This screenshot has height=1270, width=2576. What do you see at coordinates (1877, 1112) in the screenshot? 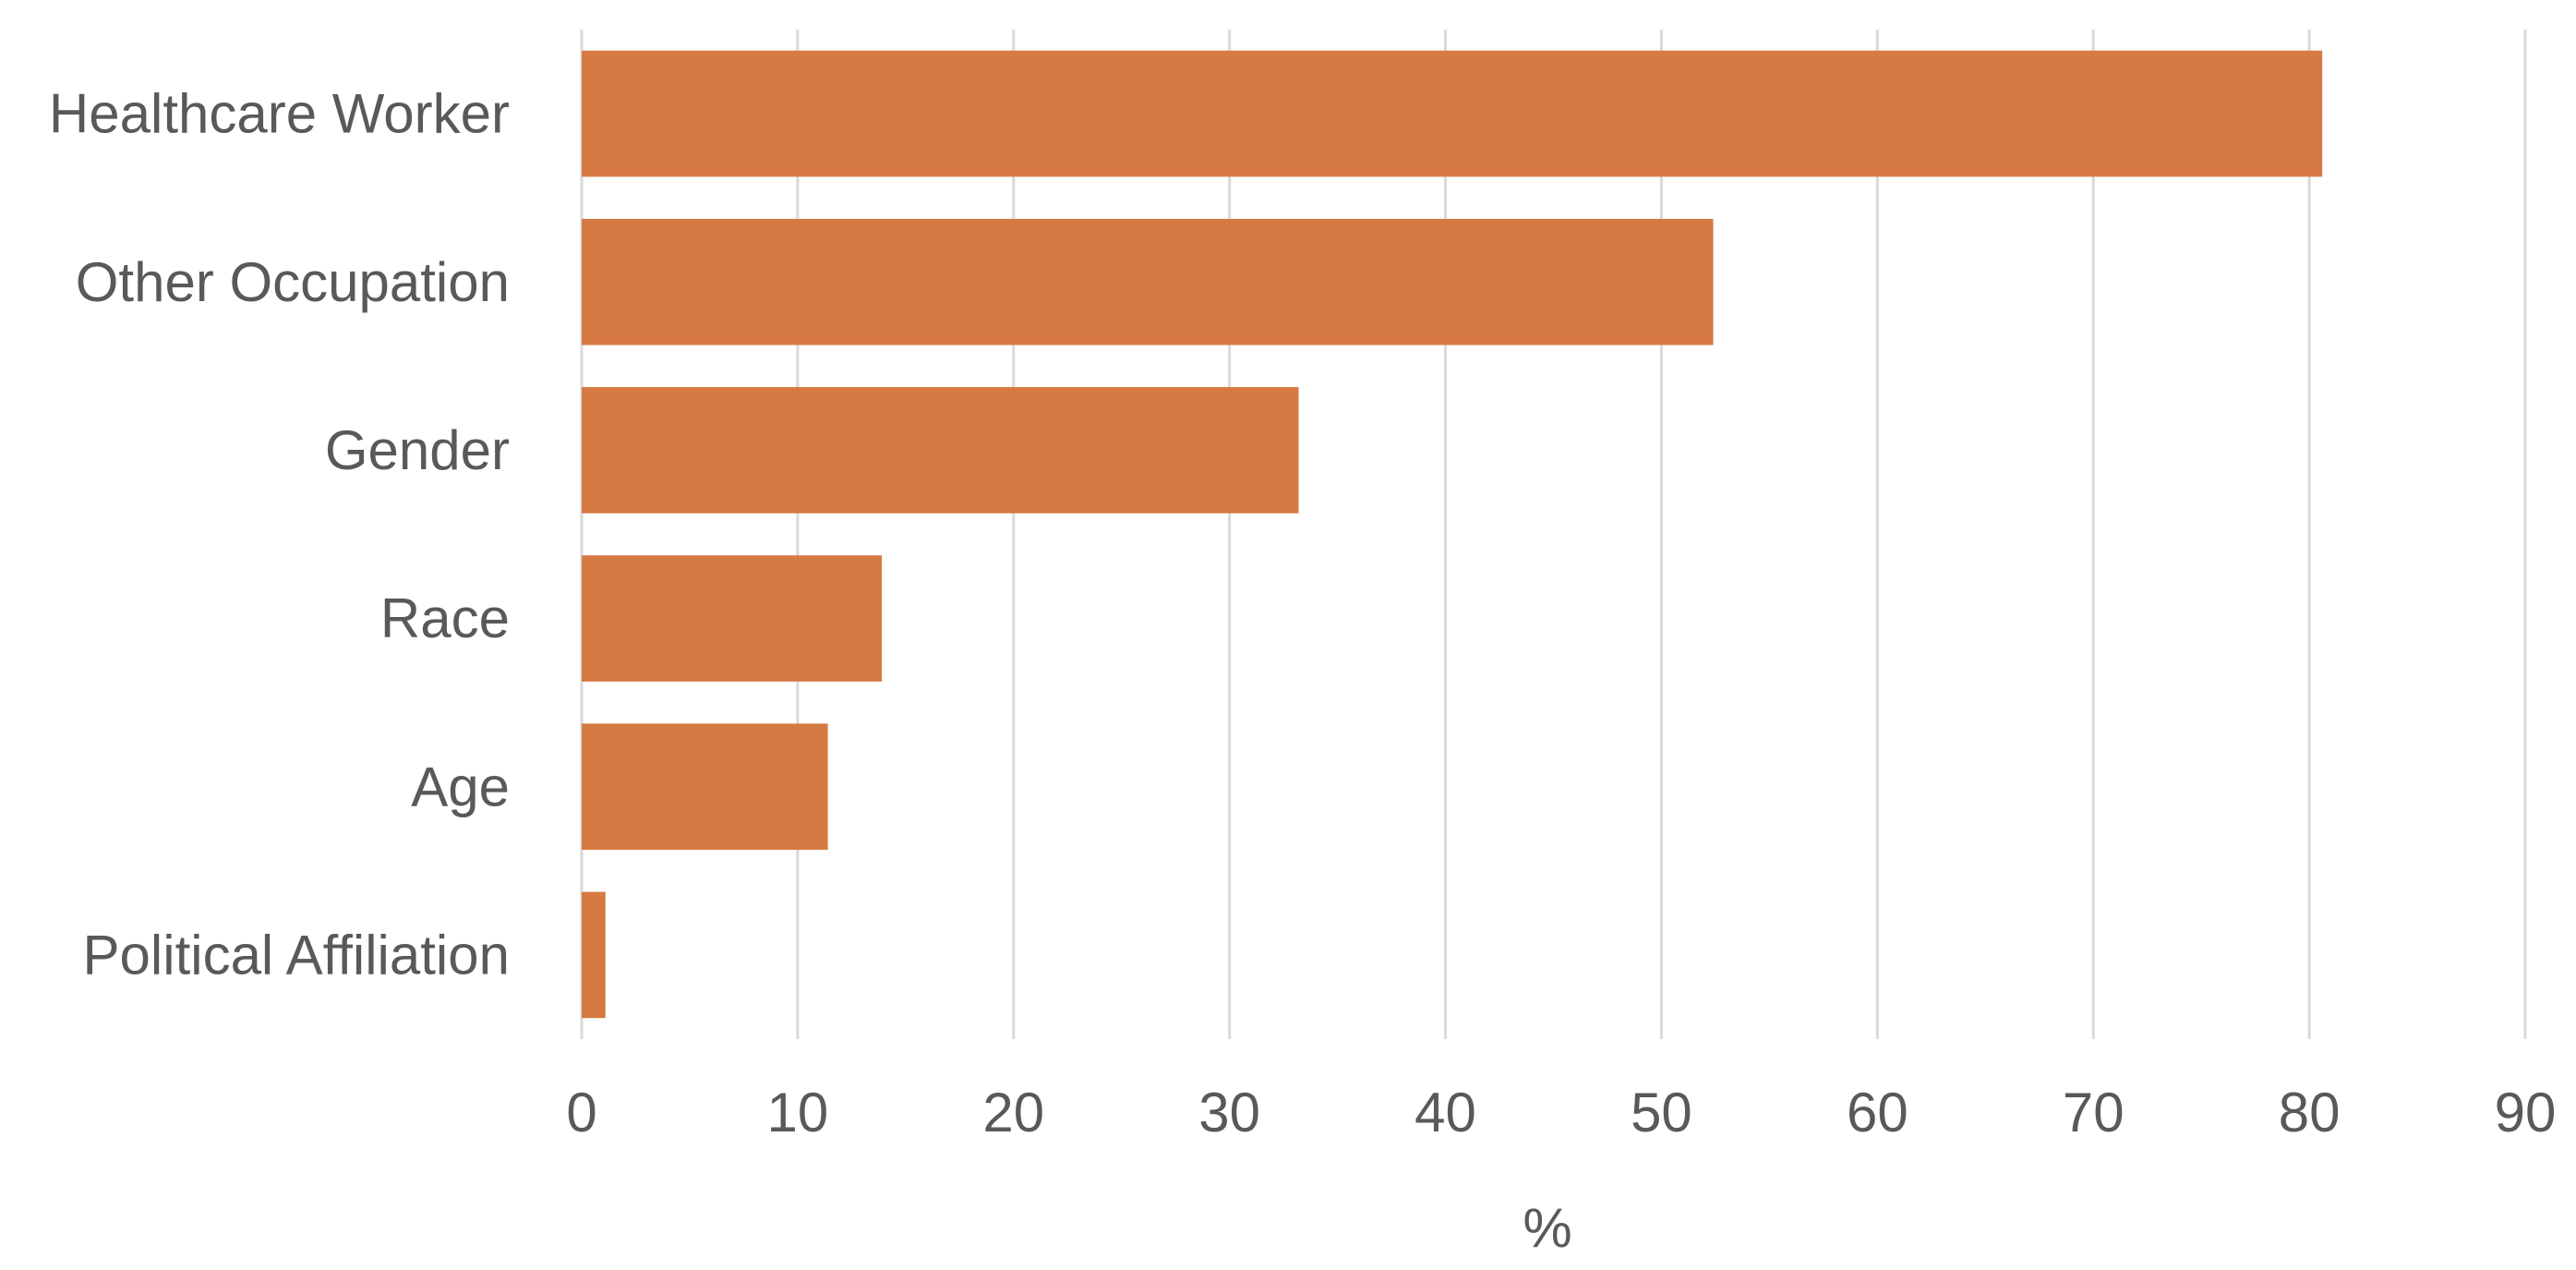
I see `x-tick-label: 60` at bounding box center [1877, 1112].